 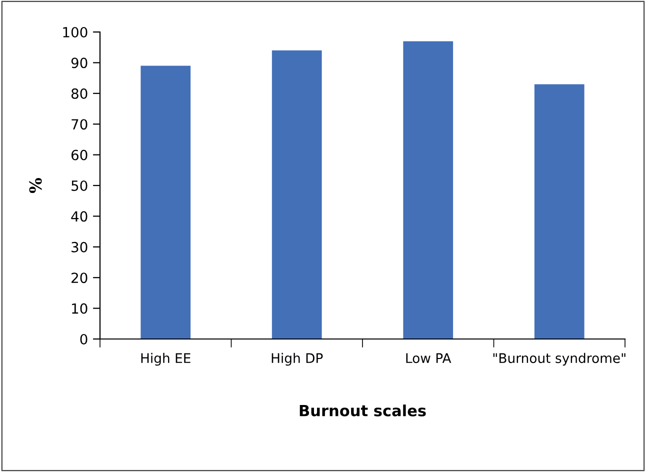 I want to click on y-tick-label: 90, so click(x=79, y=63).